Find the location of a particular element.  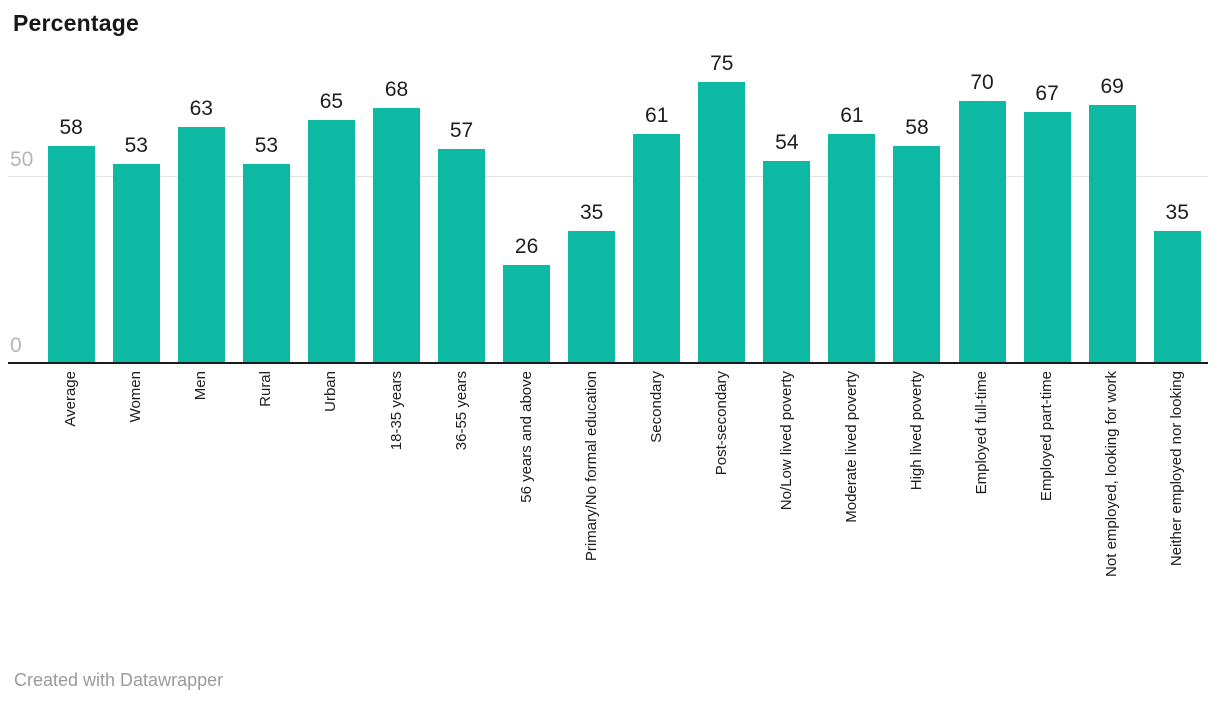

category-label: 36-55 years is located at coordinates (461, 411).